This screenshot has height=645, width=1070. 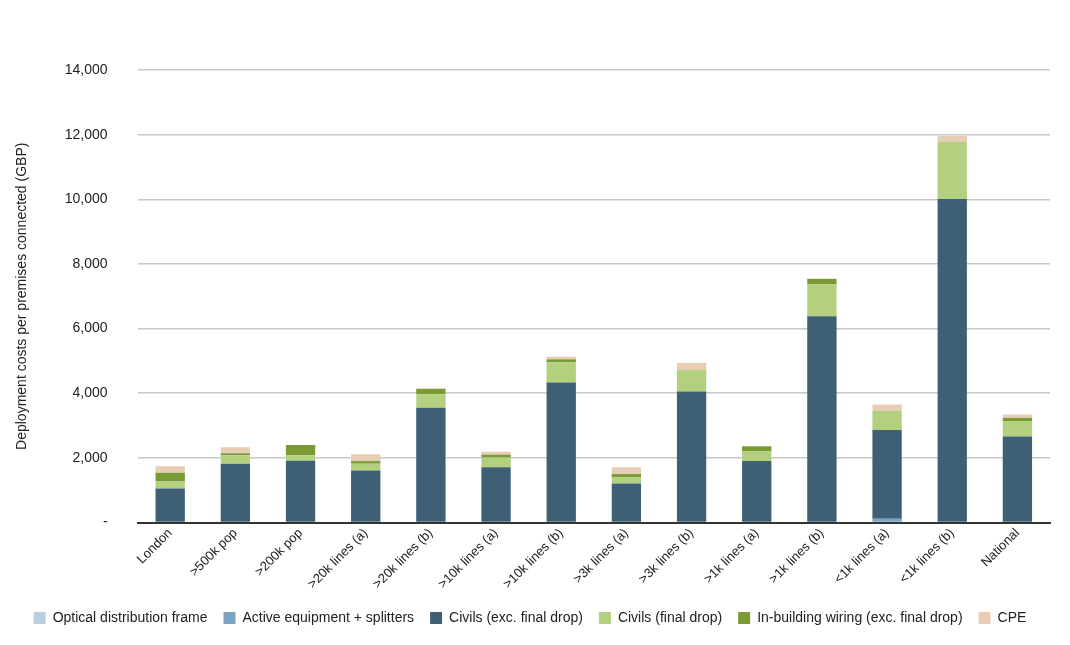 I want to click on y-tick-label: 14,000, so click(x=86, y=68).